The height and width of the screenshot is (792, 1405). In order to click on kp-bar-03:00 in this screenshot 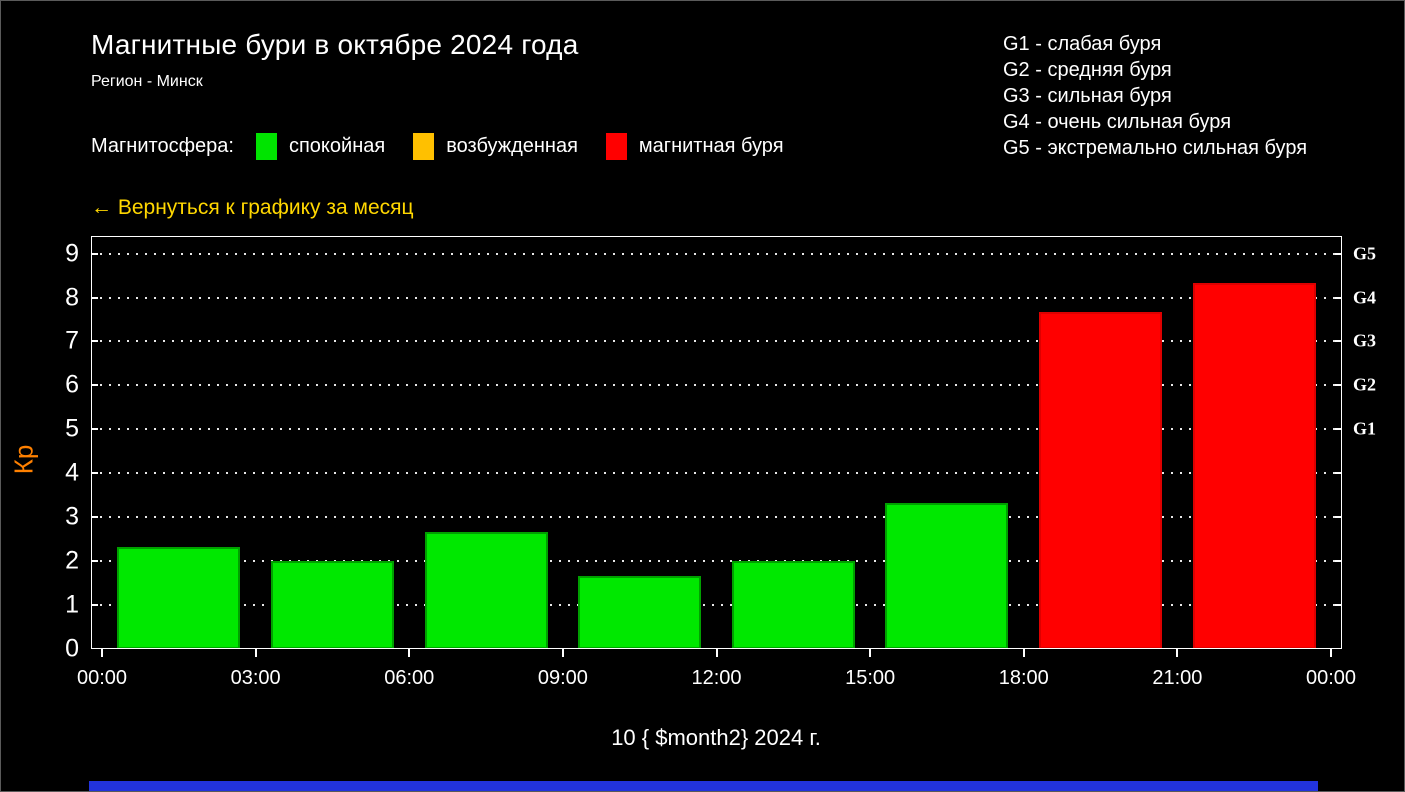, I will do `click(332, 605)`.